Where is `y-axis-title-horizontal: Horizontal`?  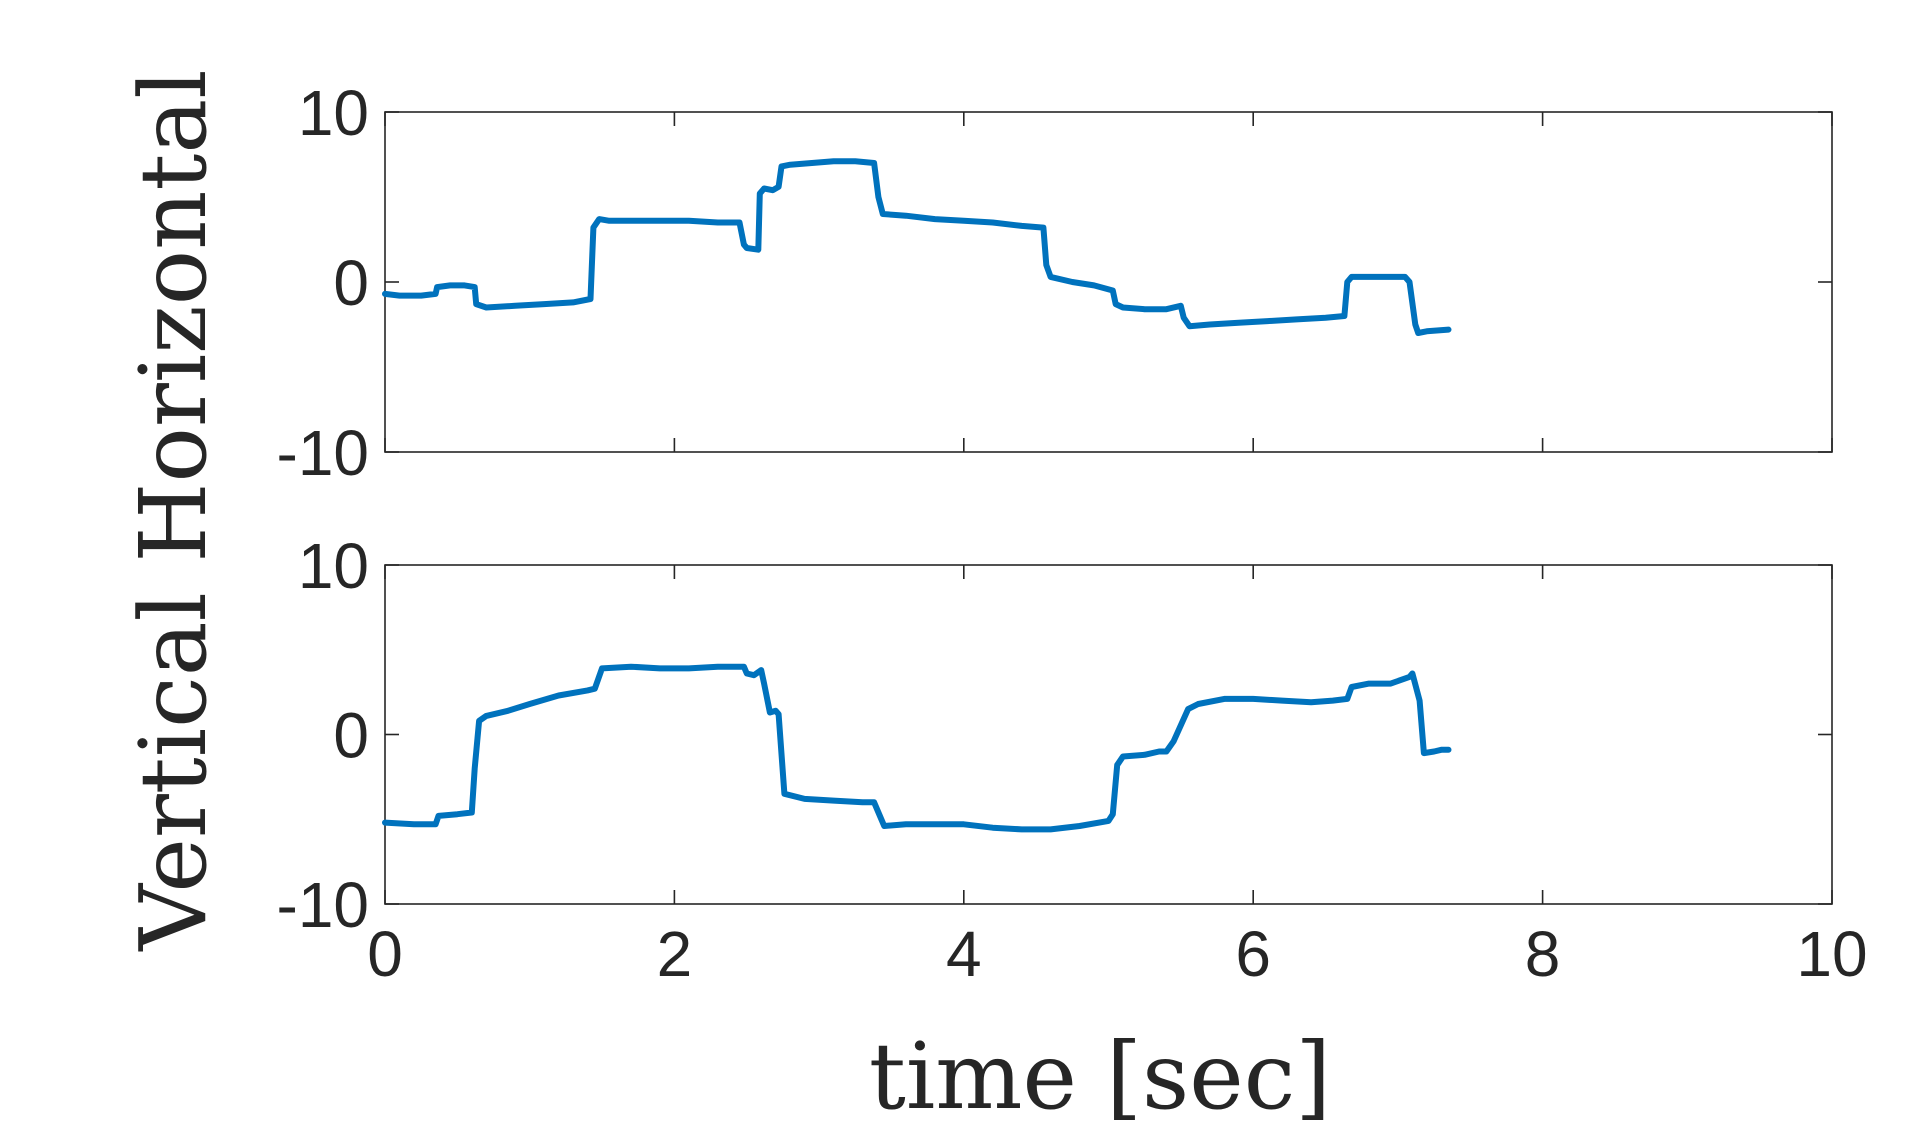
y-axis-title-horizontal: Horizontal is located at coordinates (173, 315).